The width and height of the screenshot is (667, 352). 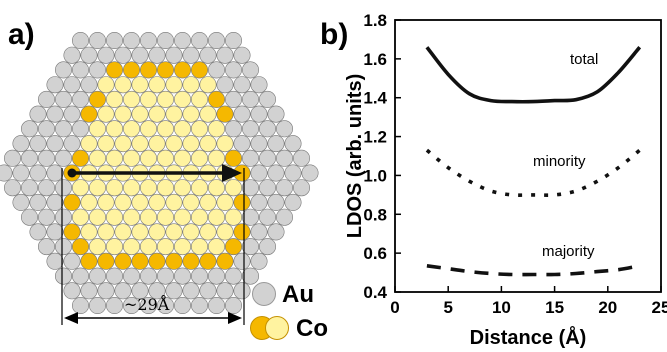 I want to click on series-line-minority, so click(x=533, y=172).